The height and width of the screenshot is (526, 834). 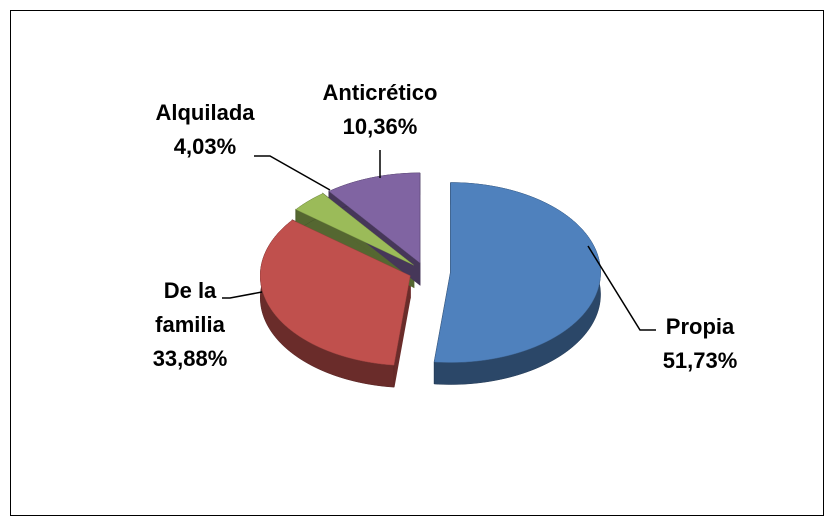 I want to click on value-label: 4,03%, so click(x=205, y=146).